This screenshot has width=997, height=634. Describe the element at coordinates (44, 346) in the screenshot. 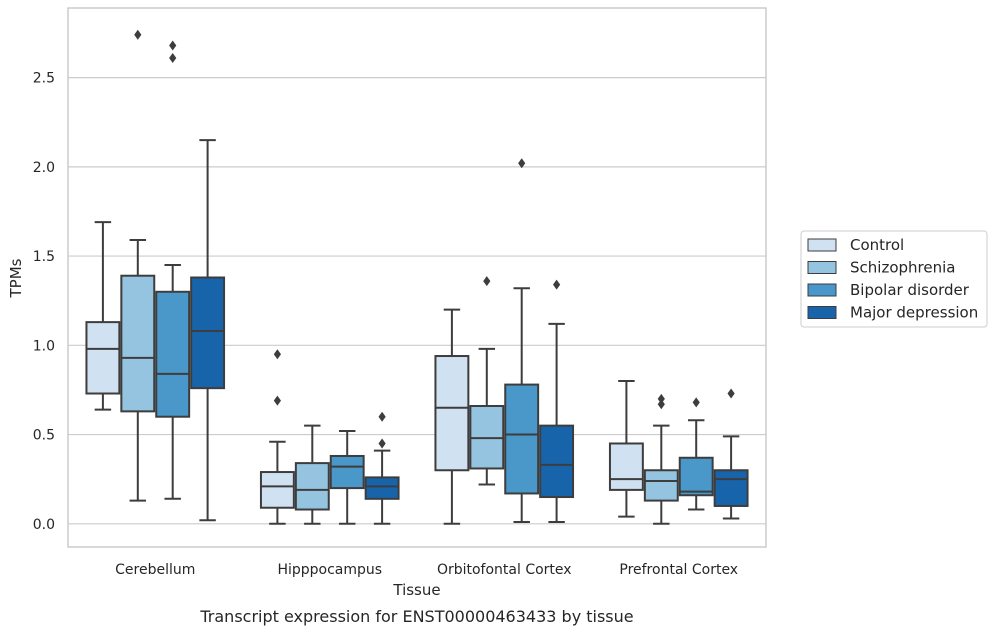

I see `y-tick-label: 1.0` at that location.